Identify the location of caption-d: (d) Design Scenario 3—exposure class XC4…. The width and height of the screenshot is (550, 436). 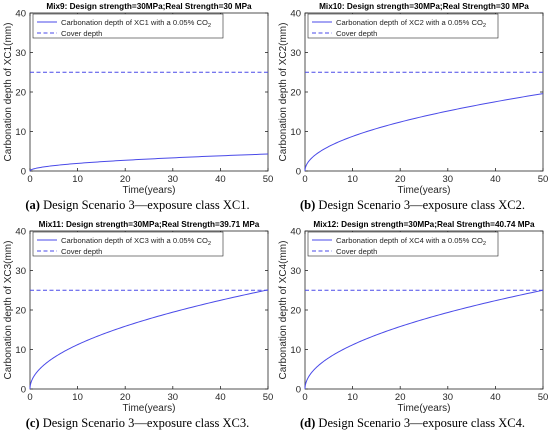
(412, 423).